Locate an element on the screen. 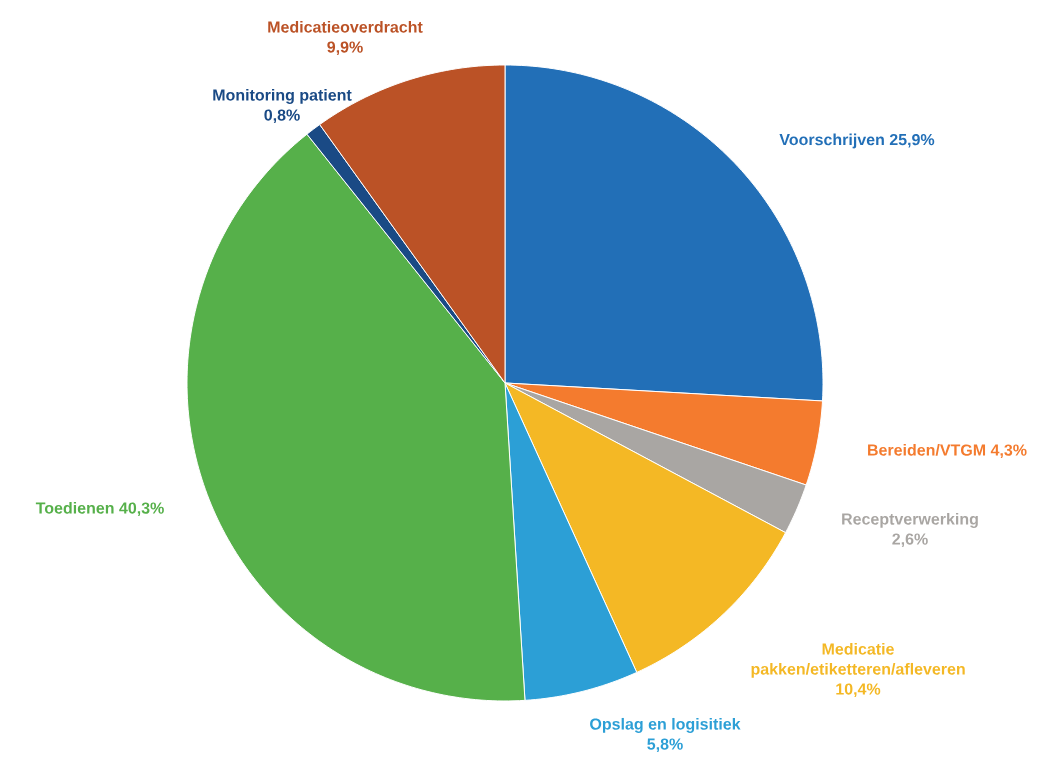 The height and width of the screenshot is (762, 1058). data-label: 25,9% is located at coordinates (912, 140).